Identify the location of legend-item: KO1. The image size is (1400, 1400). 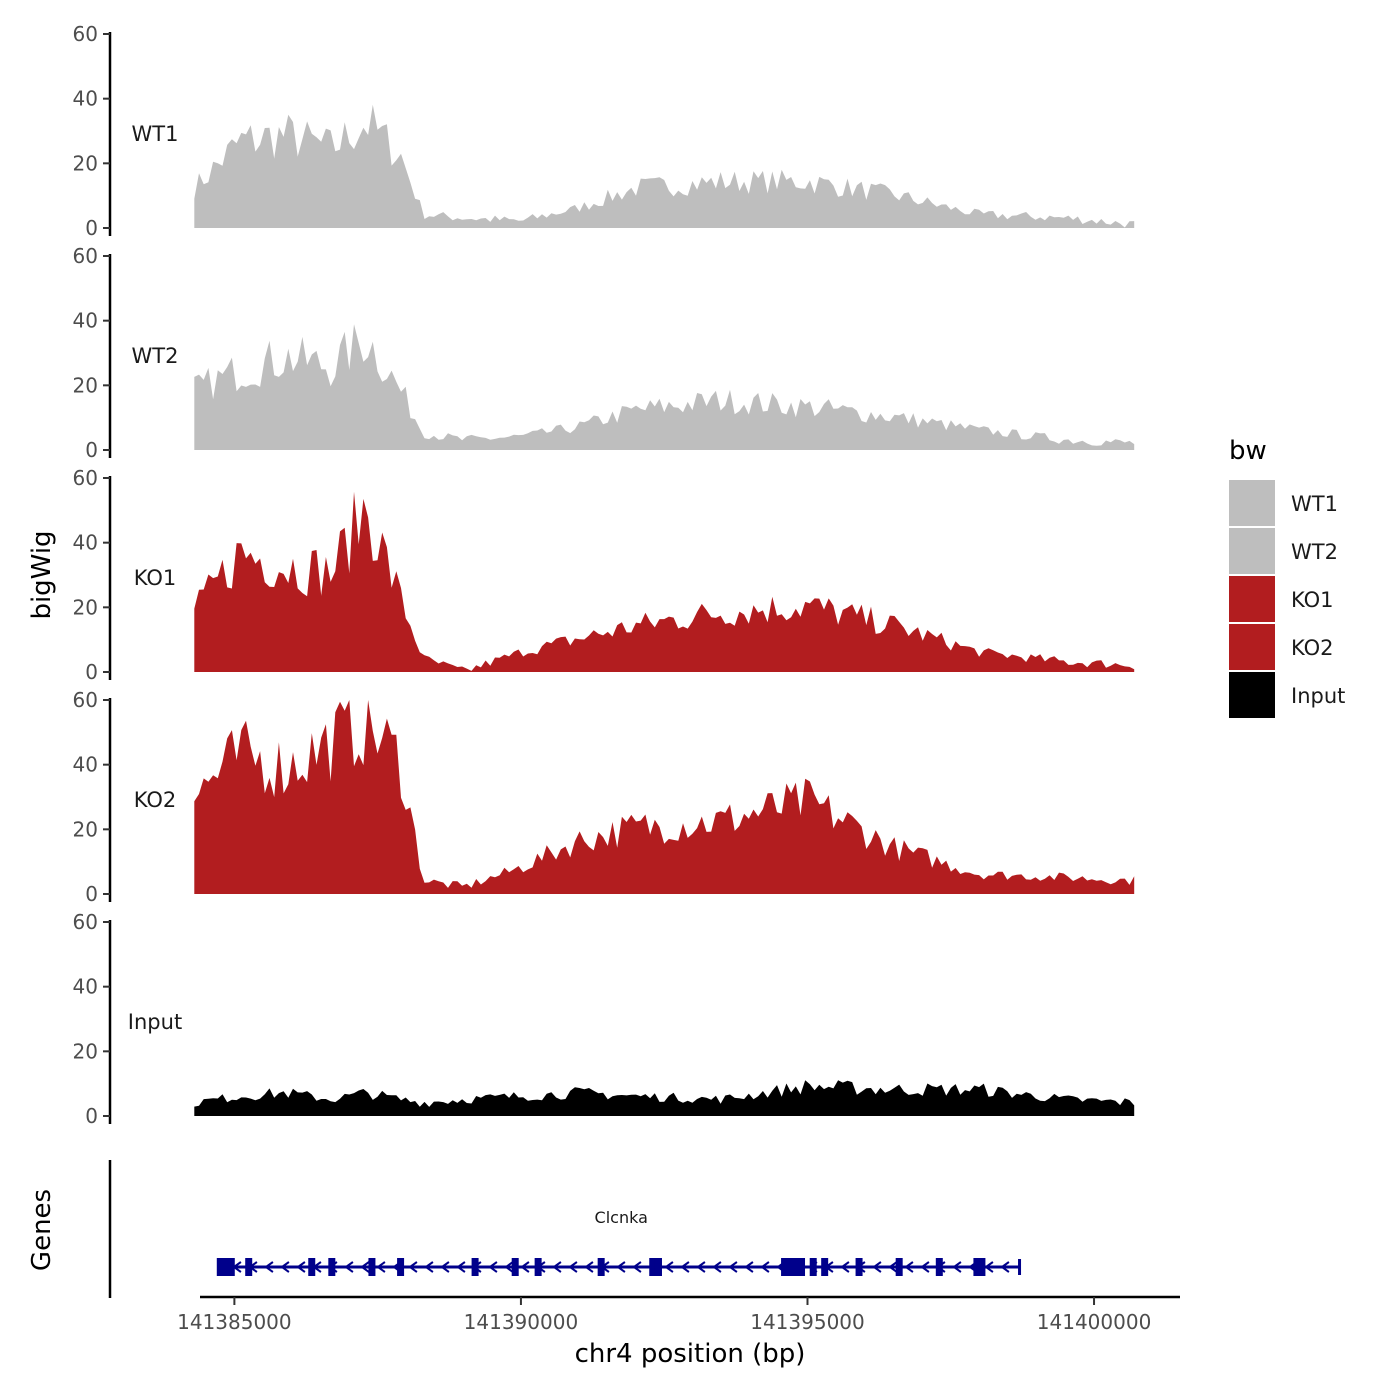
(1281, 599).